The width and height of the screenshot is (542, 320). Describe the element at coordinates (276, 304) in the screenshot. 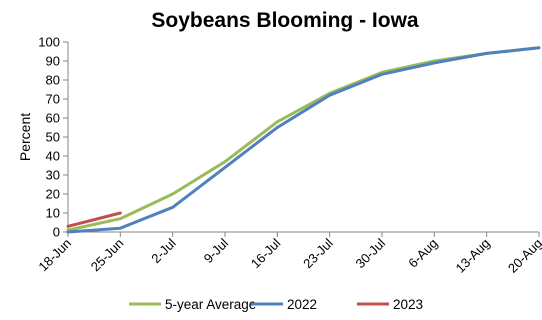

I see `legend: 5-year Average 2022 2023` at that location.